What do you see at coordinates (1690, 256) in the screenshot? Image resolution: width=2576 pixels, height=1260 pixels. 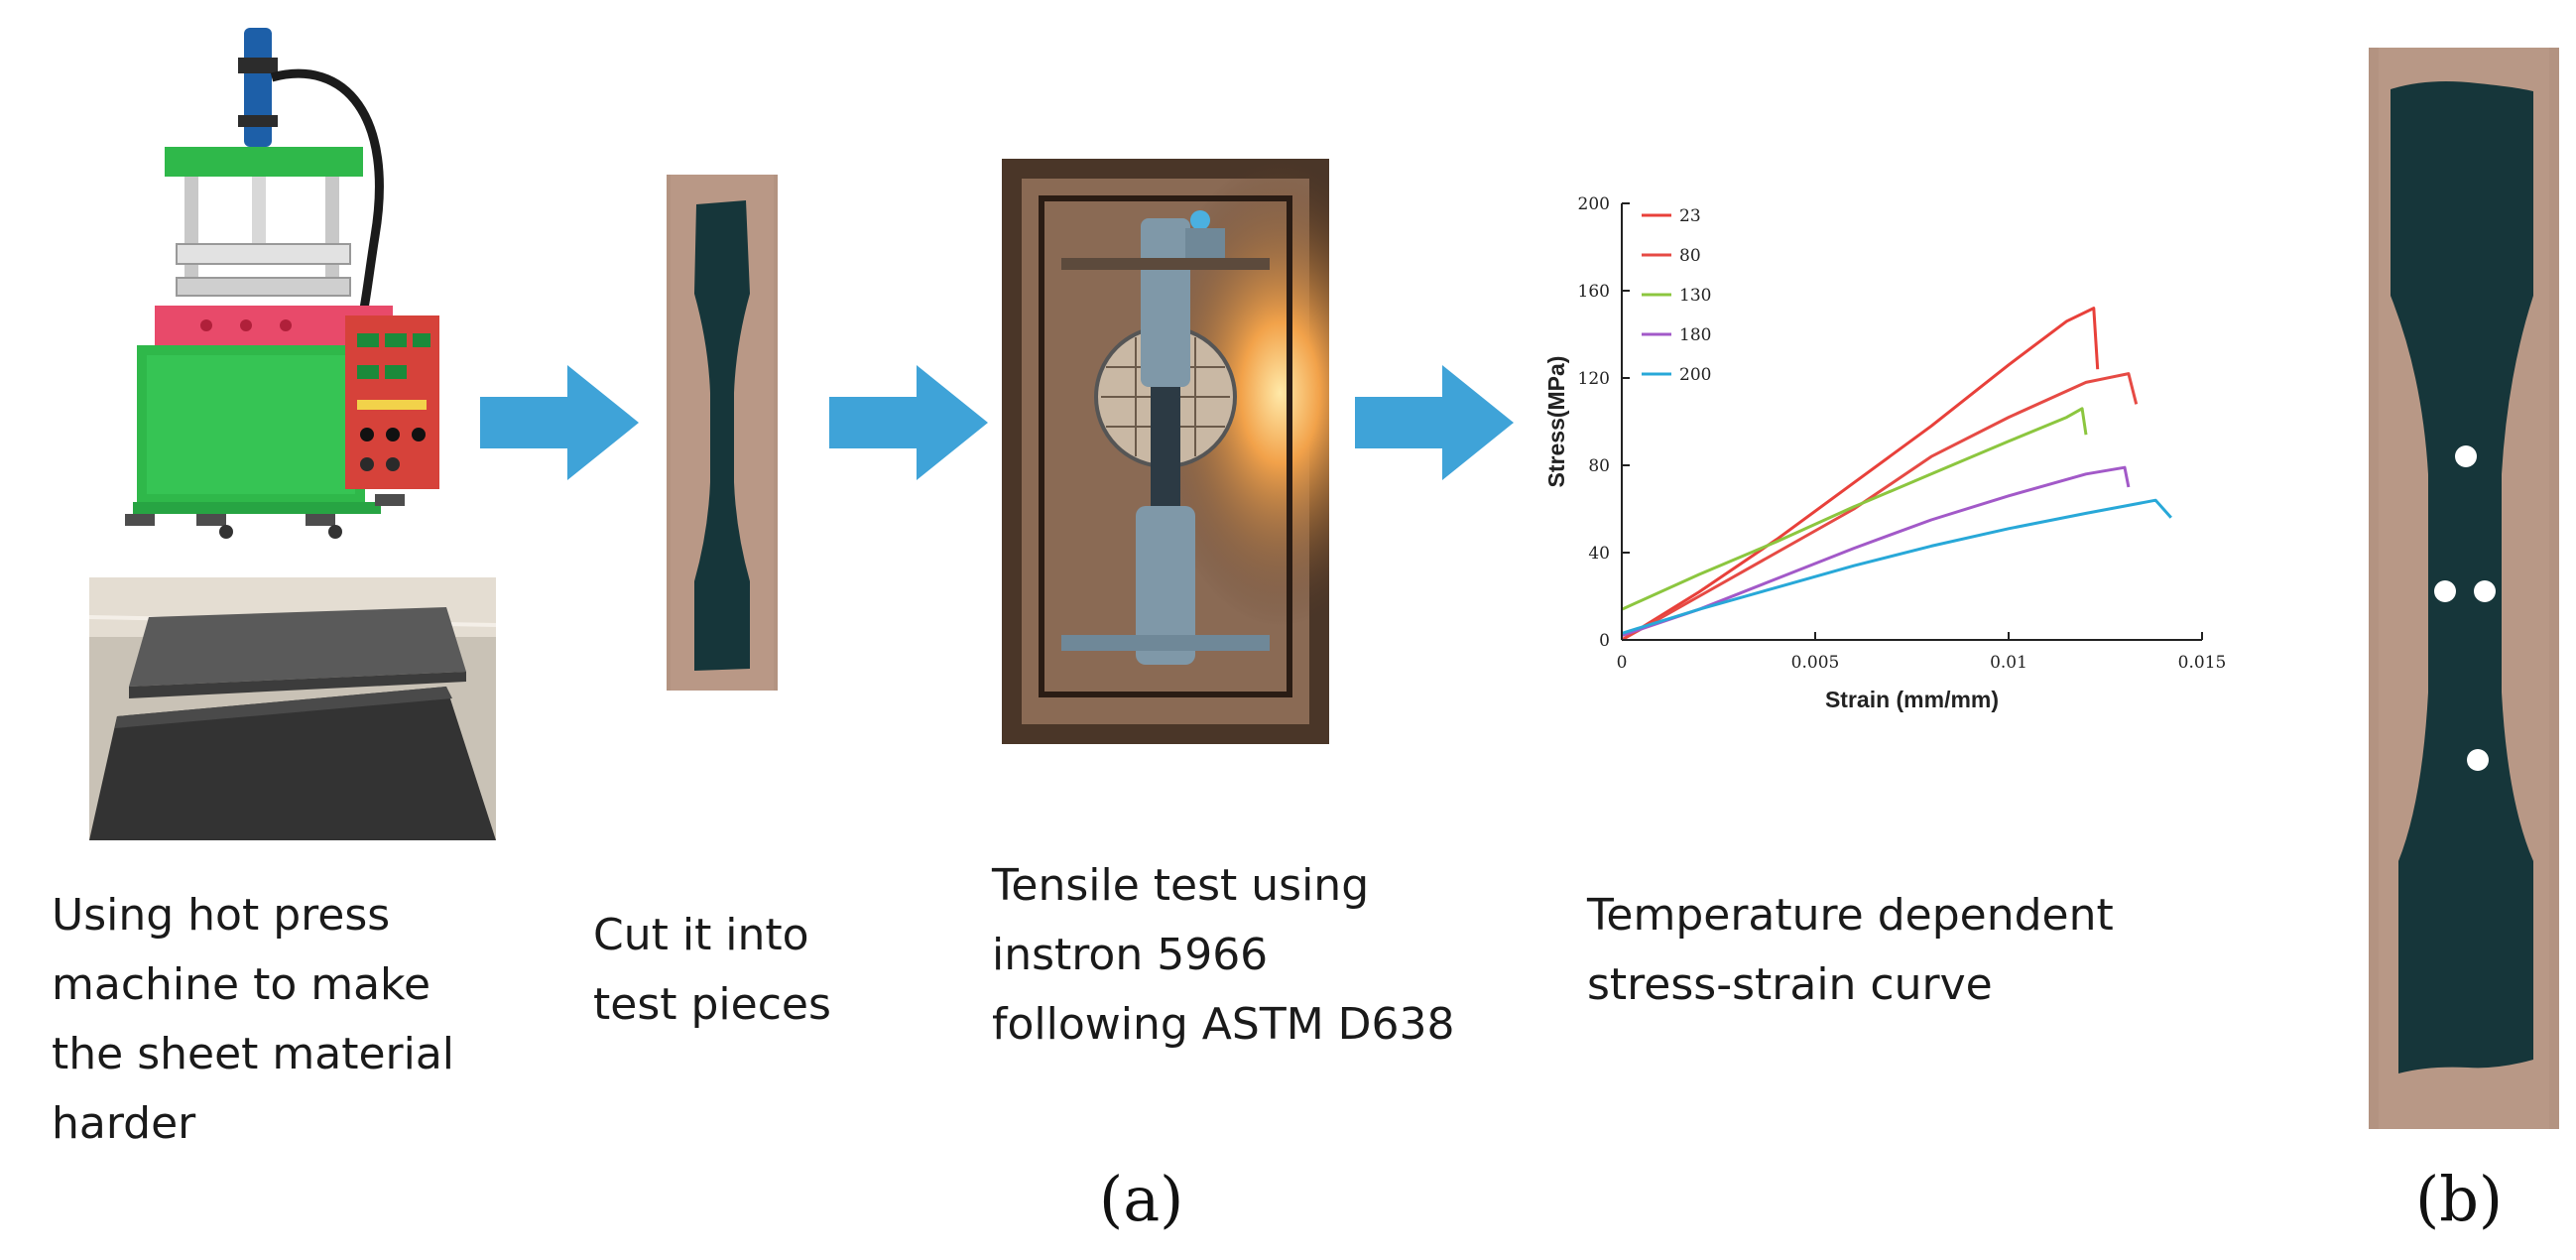 I see `legend-label-80: 80` at bounding box center [1690, 256].